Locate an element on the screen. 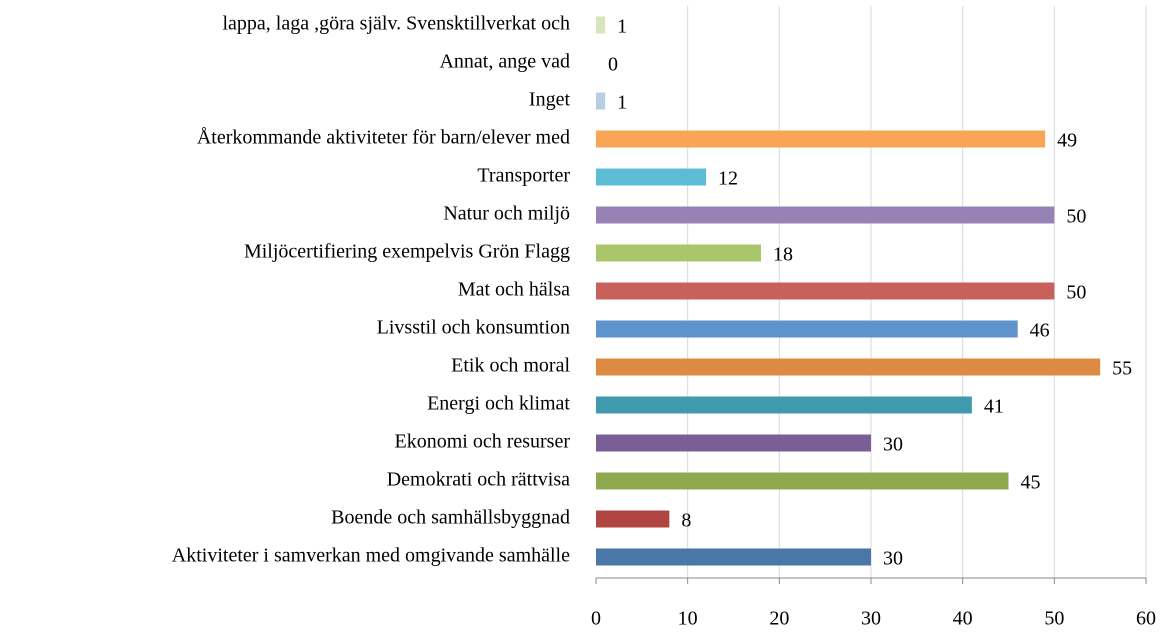 The image size is (1170, 633). y-tick-label: Ekonomi och resurser is located at coordinates (482, 442).